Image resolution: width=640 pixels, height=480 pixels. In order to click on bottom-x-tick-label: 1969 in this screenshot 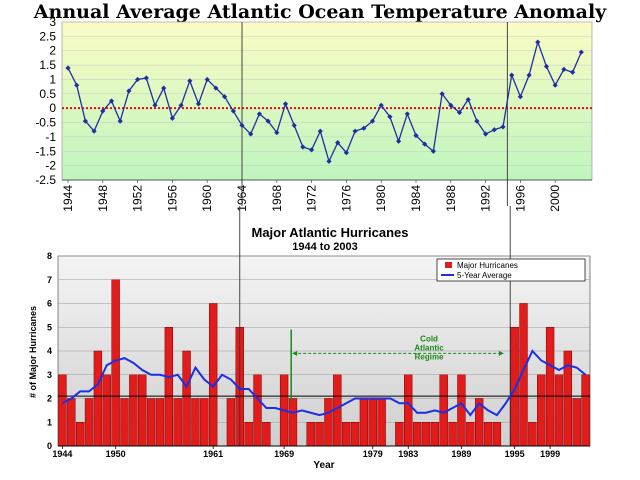, I will do `click(284, 454)`.